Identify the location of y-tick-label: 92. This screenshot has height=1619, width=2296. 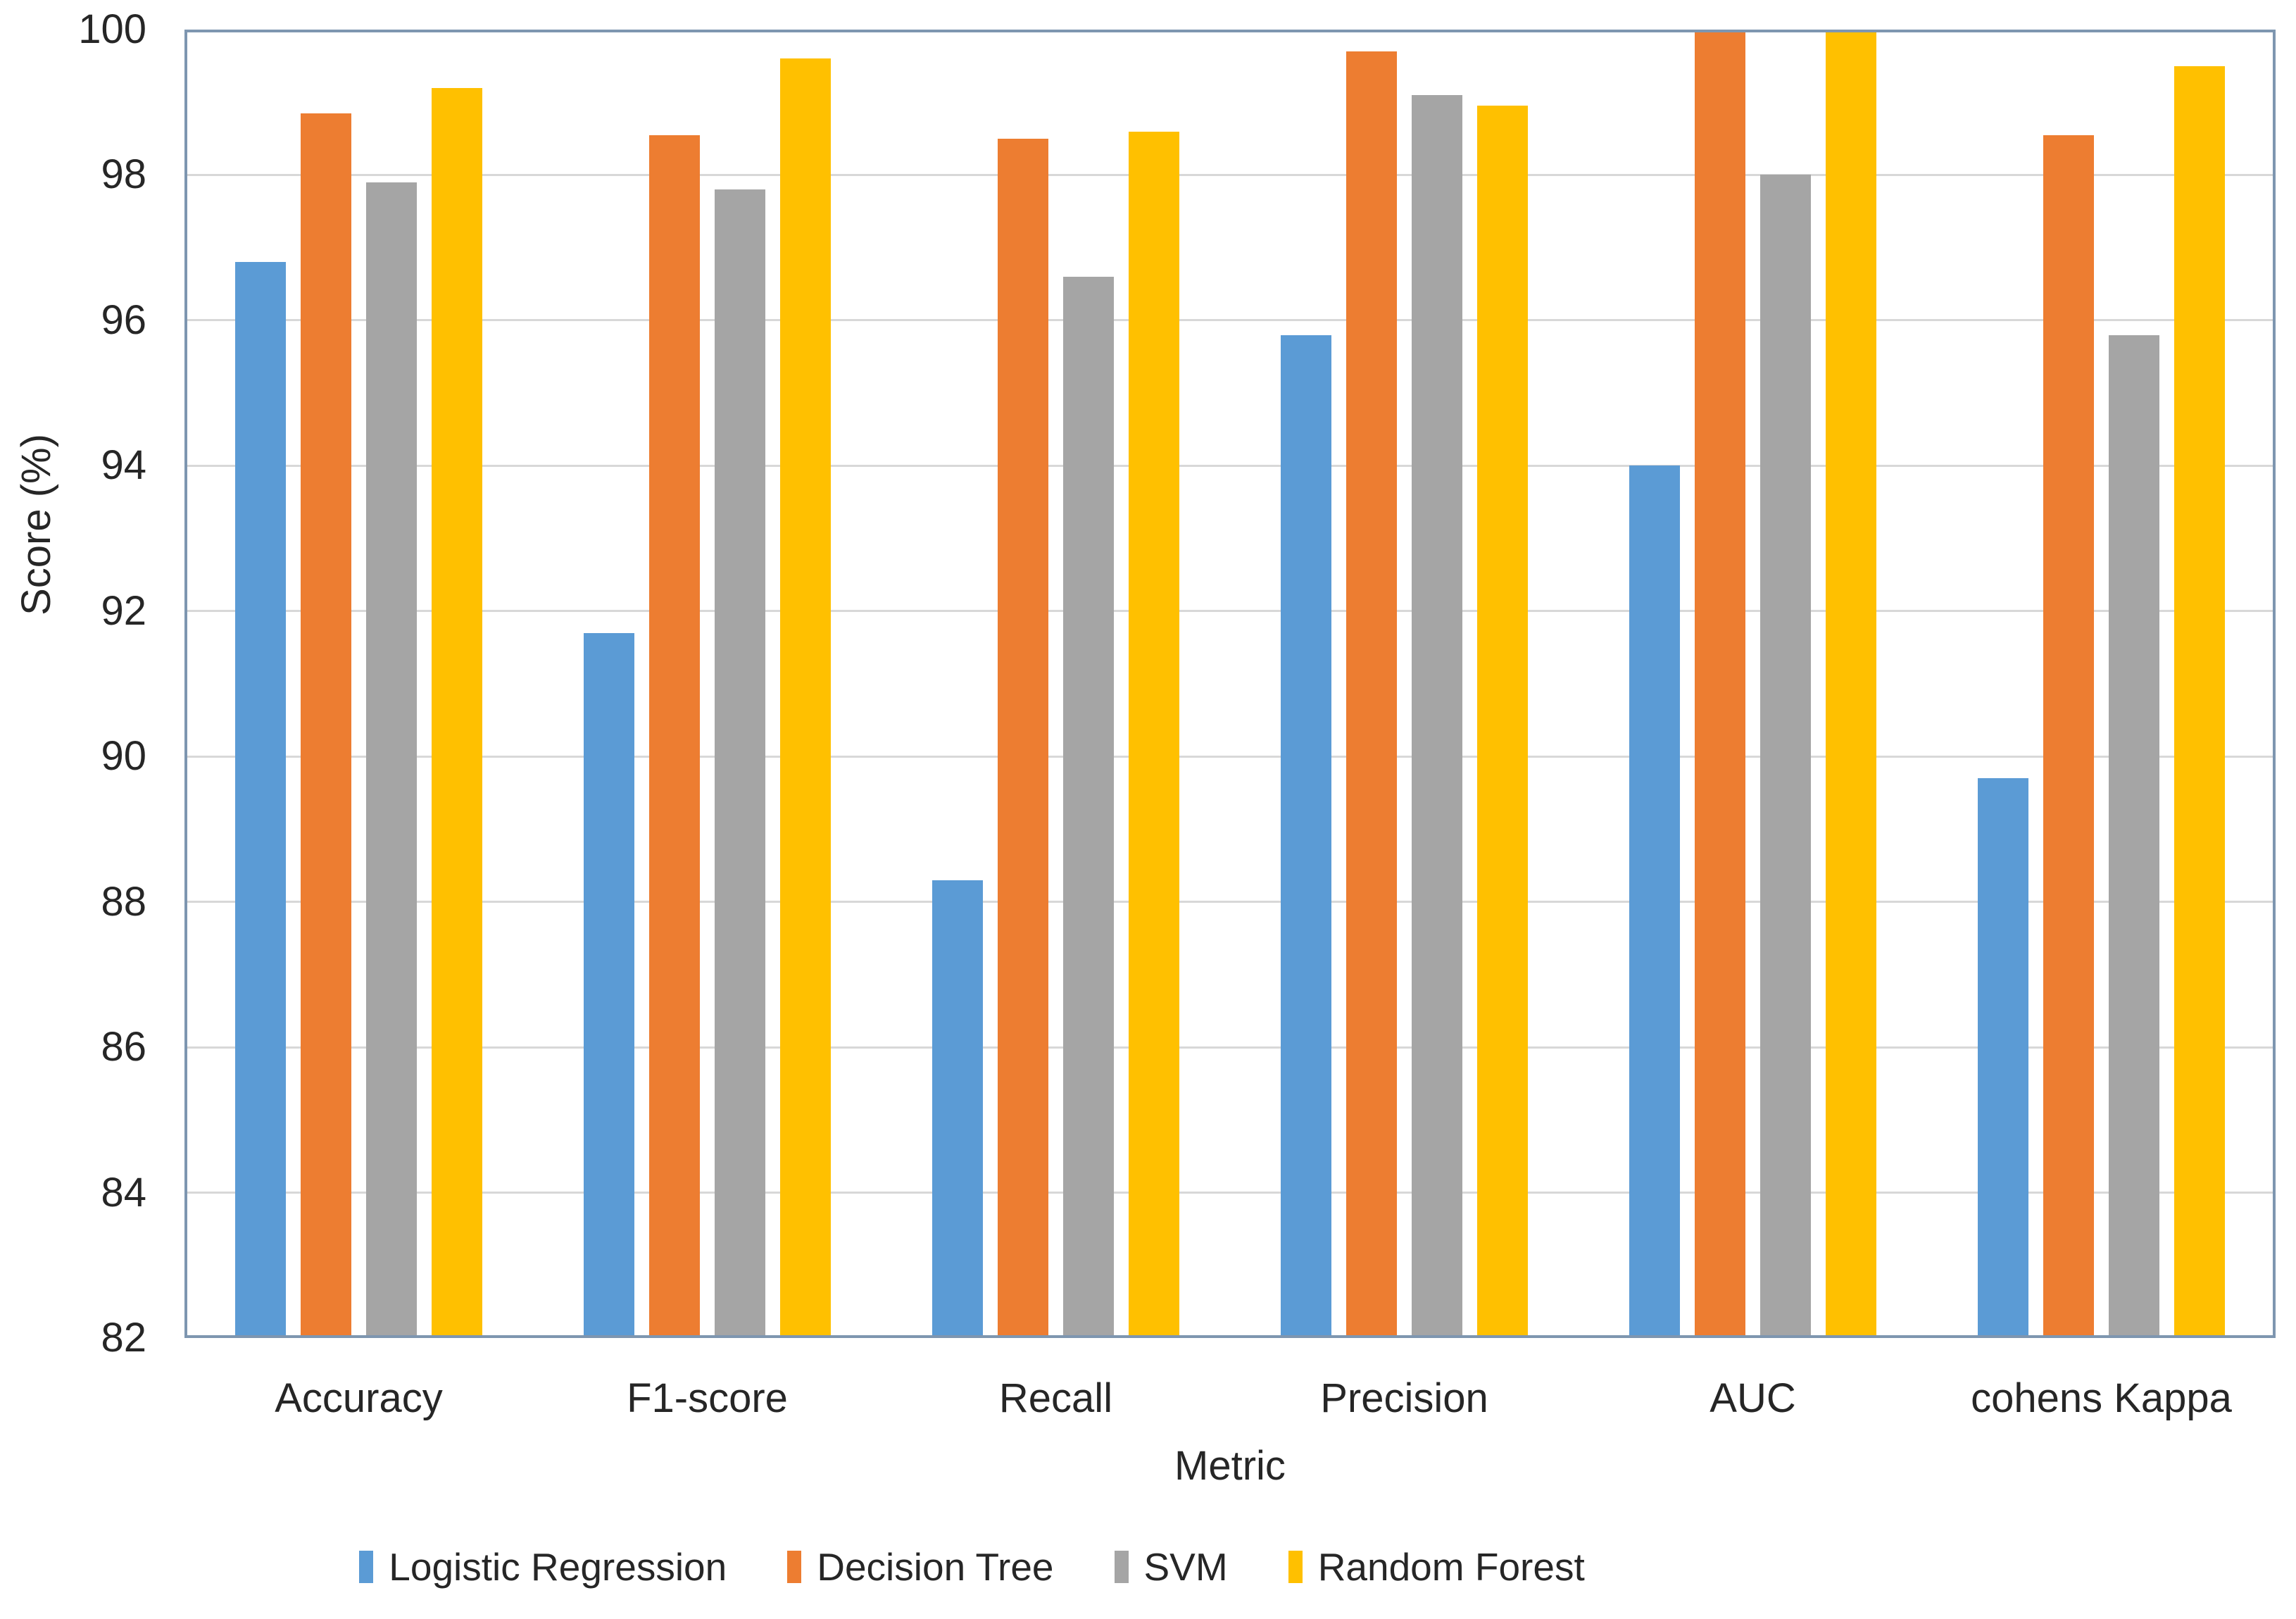
(123, 611).